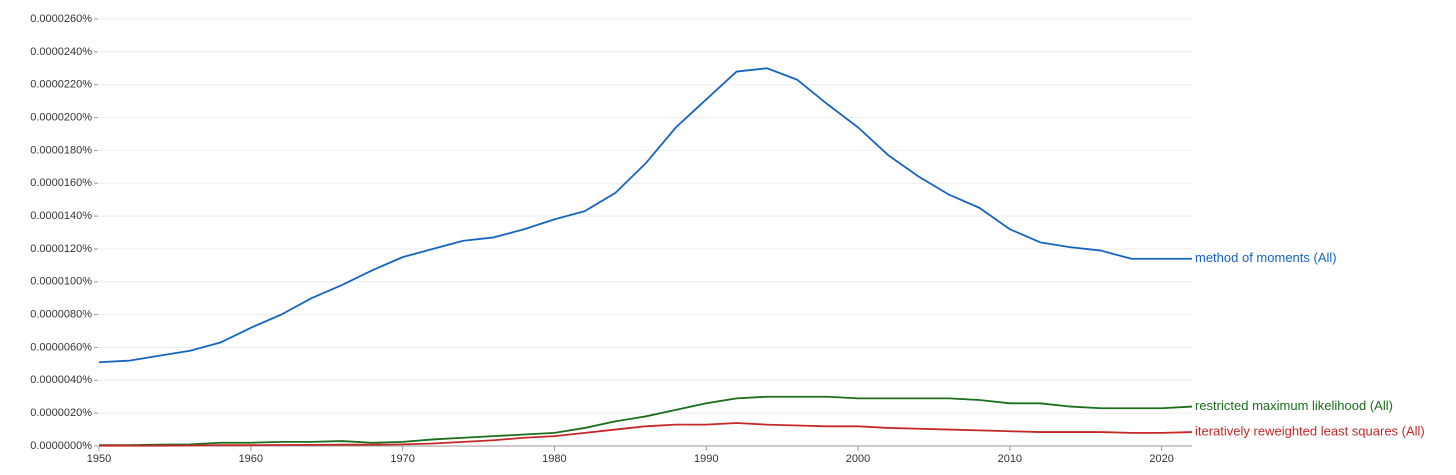 This screenshot has height=475, width=1456. What do you see at coordinates (858, 459) in the screenshot?
I see `x-tick-label: 2000` at bounding box center [858, 459].